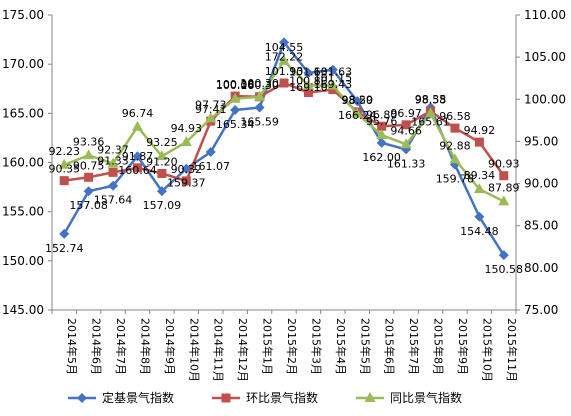 Image resolution: width=571 pixels, height=416 pixels. What do you see at coordinates (88, 205) in the screenshot?
I see `series-1-data-label: 157.08` at bounding box center [88, 205].